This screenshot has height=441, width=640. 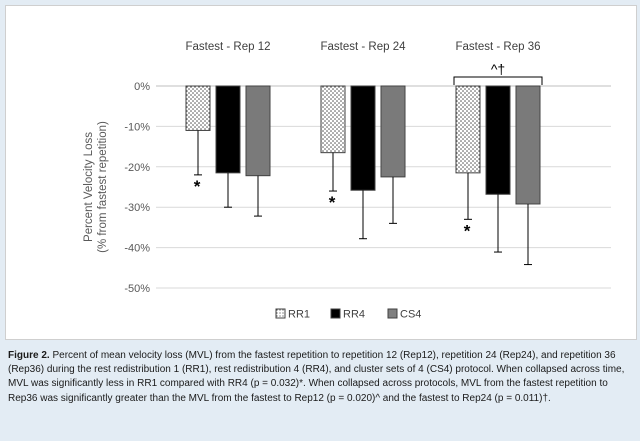 What do you see at coordinates (392, 313) in the screenshot?
I see `legend-swatch-cs4` at bounding box center [392, 313].